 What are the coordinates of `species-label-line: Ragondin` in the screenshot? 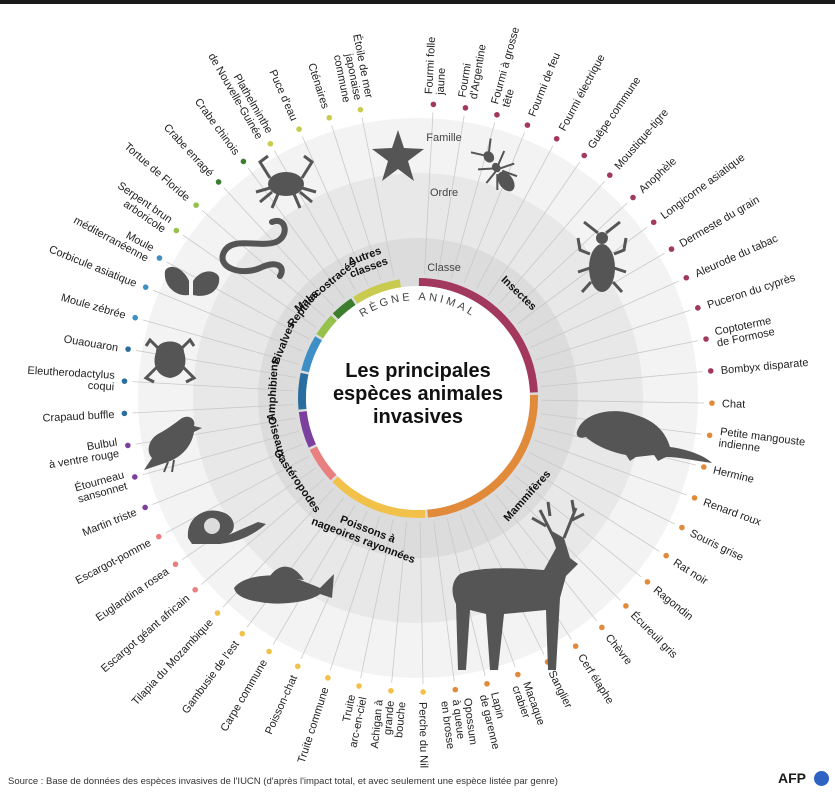 It's located at (673, 603).